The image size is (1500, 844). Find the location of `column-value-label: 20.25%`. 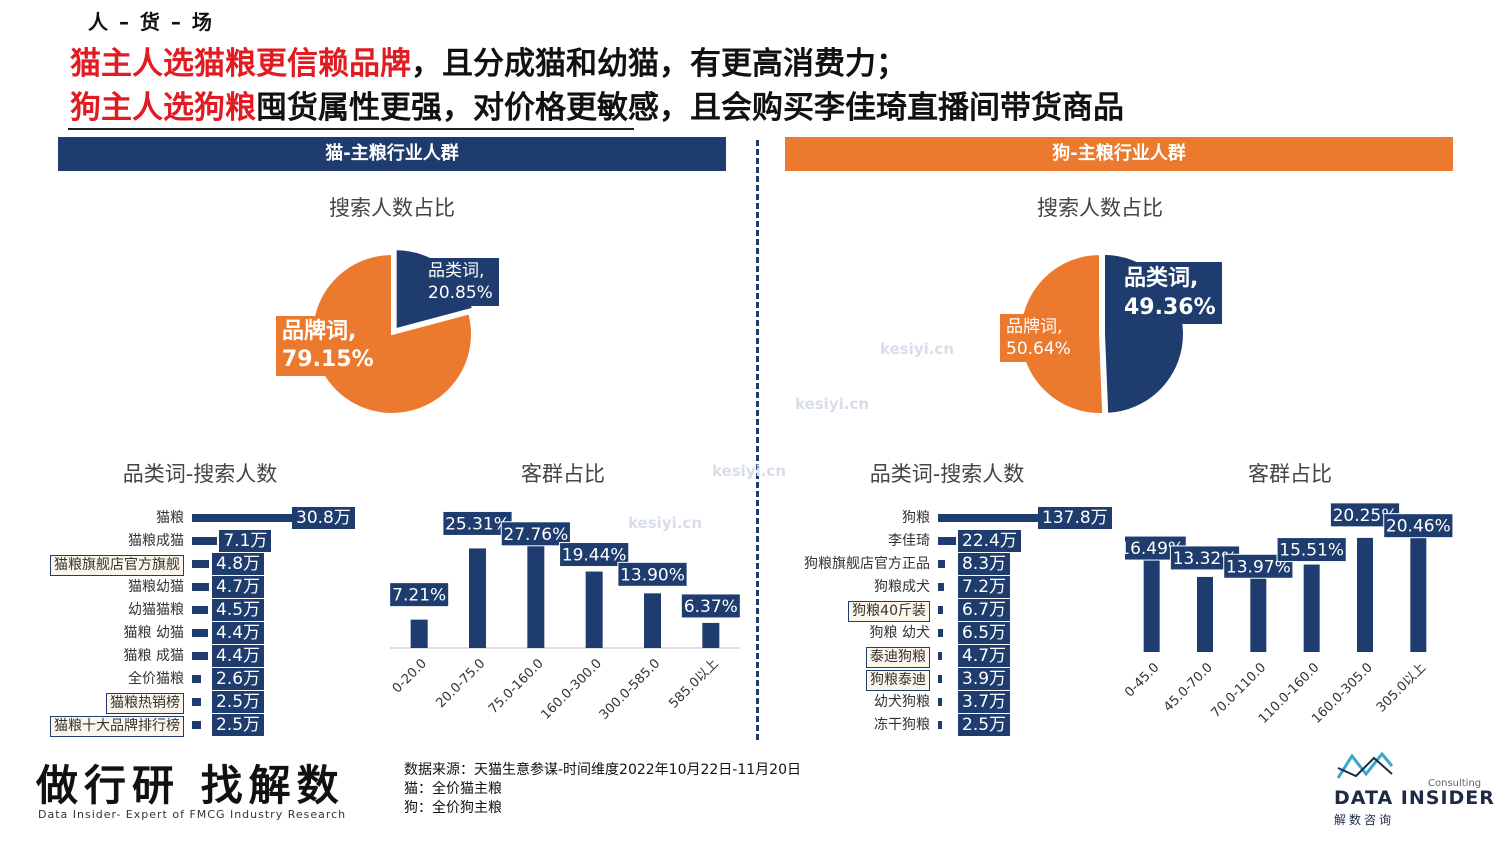

column-value-label: 20.25% is located at coordinates (1365, 516).